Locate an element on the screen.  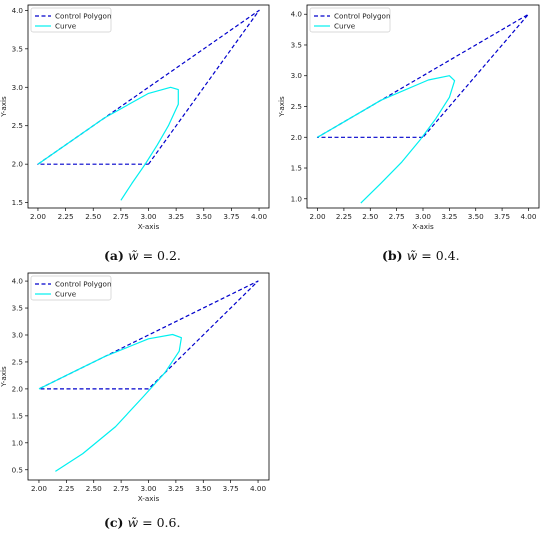
c-xtick-label: 3.25 is located at coordinates (176, 488).